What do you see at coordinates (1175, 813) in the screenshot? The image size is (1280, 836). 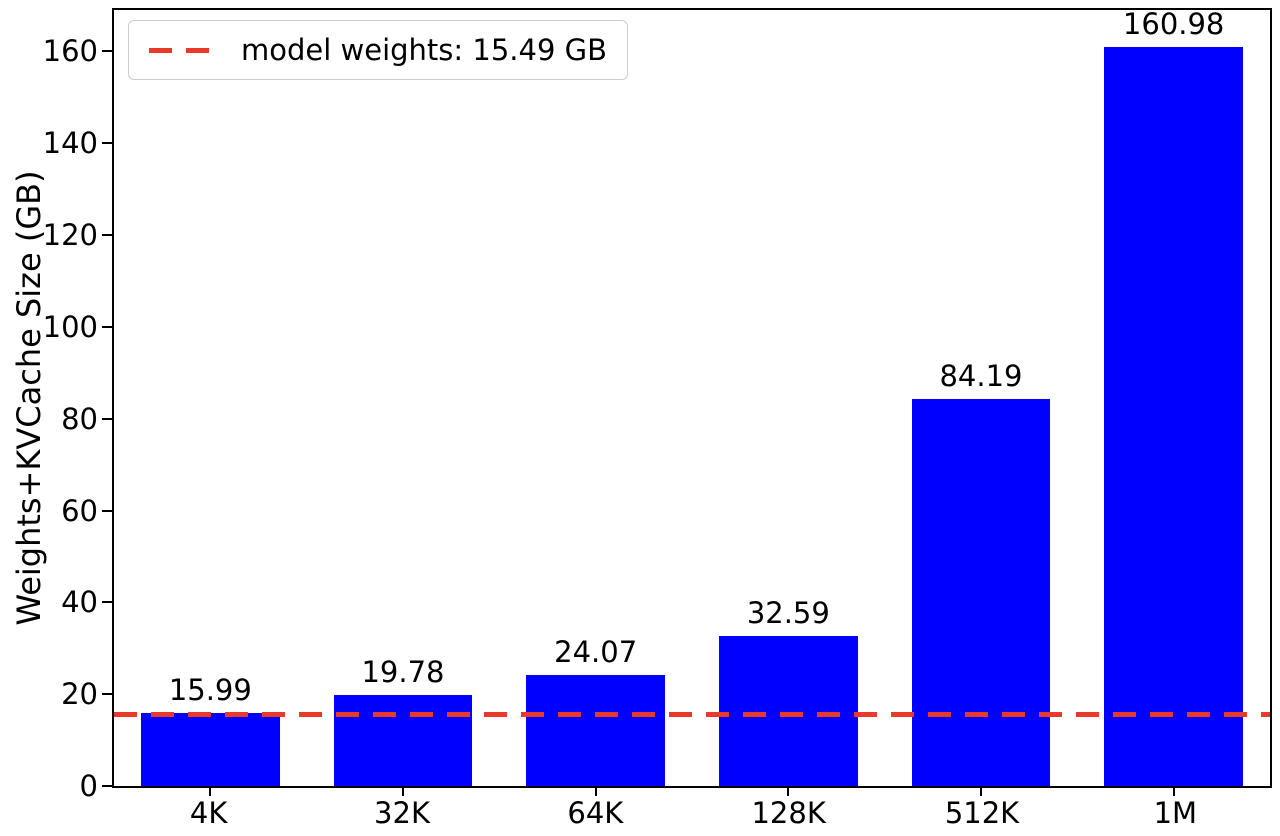 I see `x-tick-label: 1M` at bounding box center [1175, 813].